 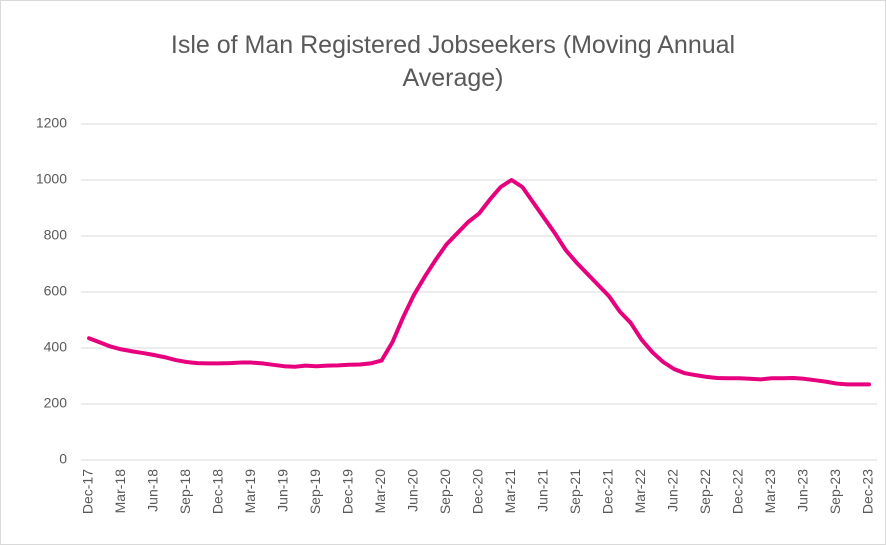 I want to click on x-tick-label: Dec-18, so click(x=218, y=491).